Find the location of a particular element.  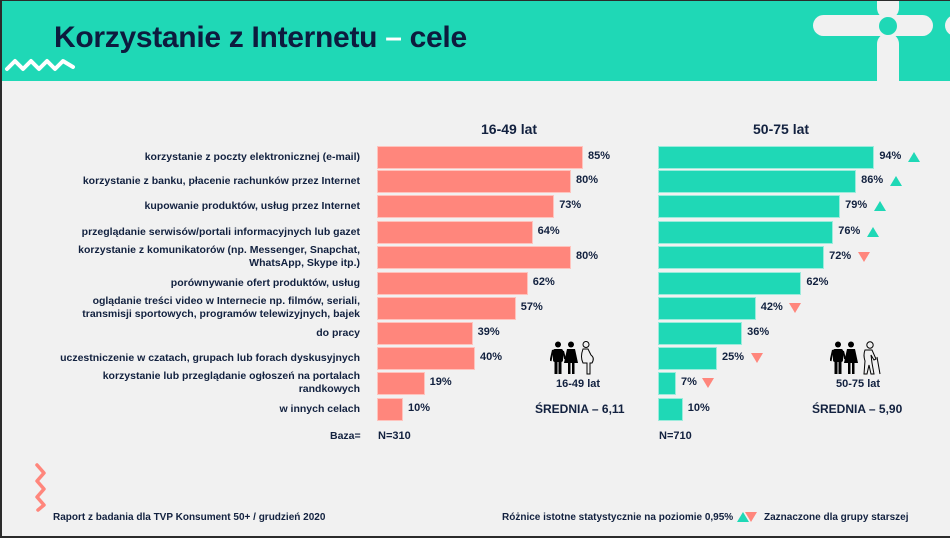

page-title: Korzystanie z Internetu – cele is located at coordinates (260, 38).